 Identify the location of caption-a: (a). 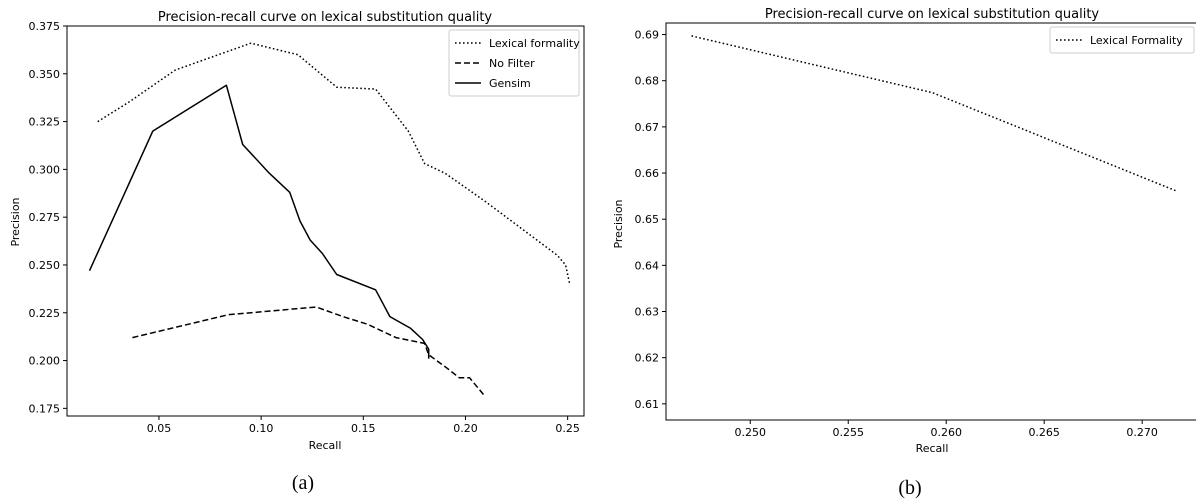
(303, 483).